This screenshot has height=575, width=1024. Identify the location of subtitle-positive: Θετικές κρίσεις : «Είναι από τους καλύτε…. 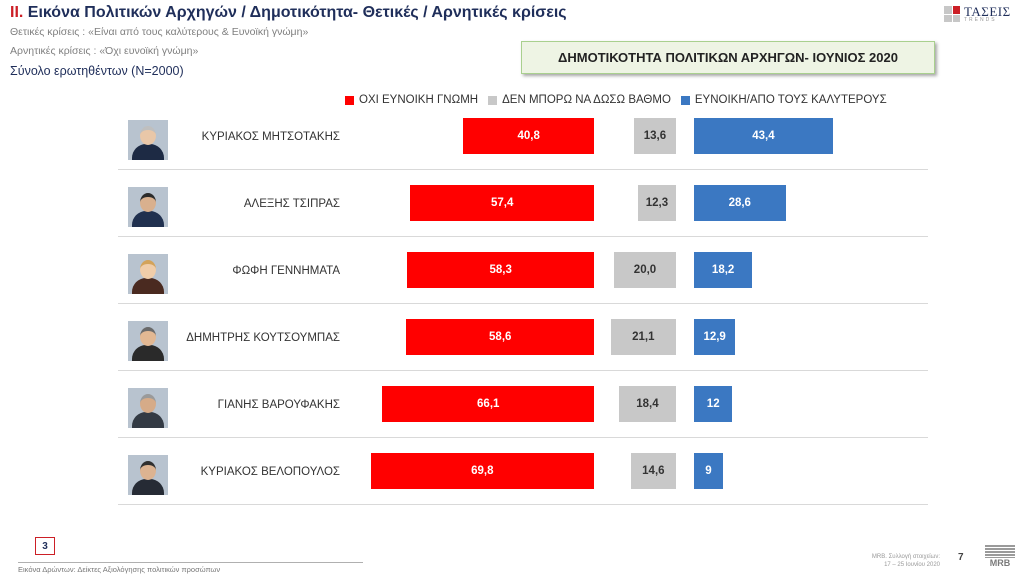
(159, 32).